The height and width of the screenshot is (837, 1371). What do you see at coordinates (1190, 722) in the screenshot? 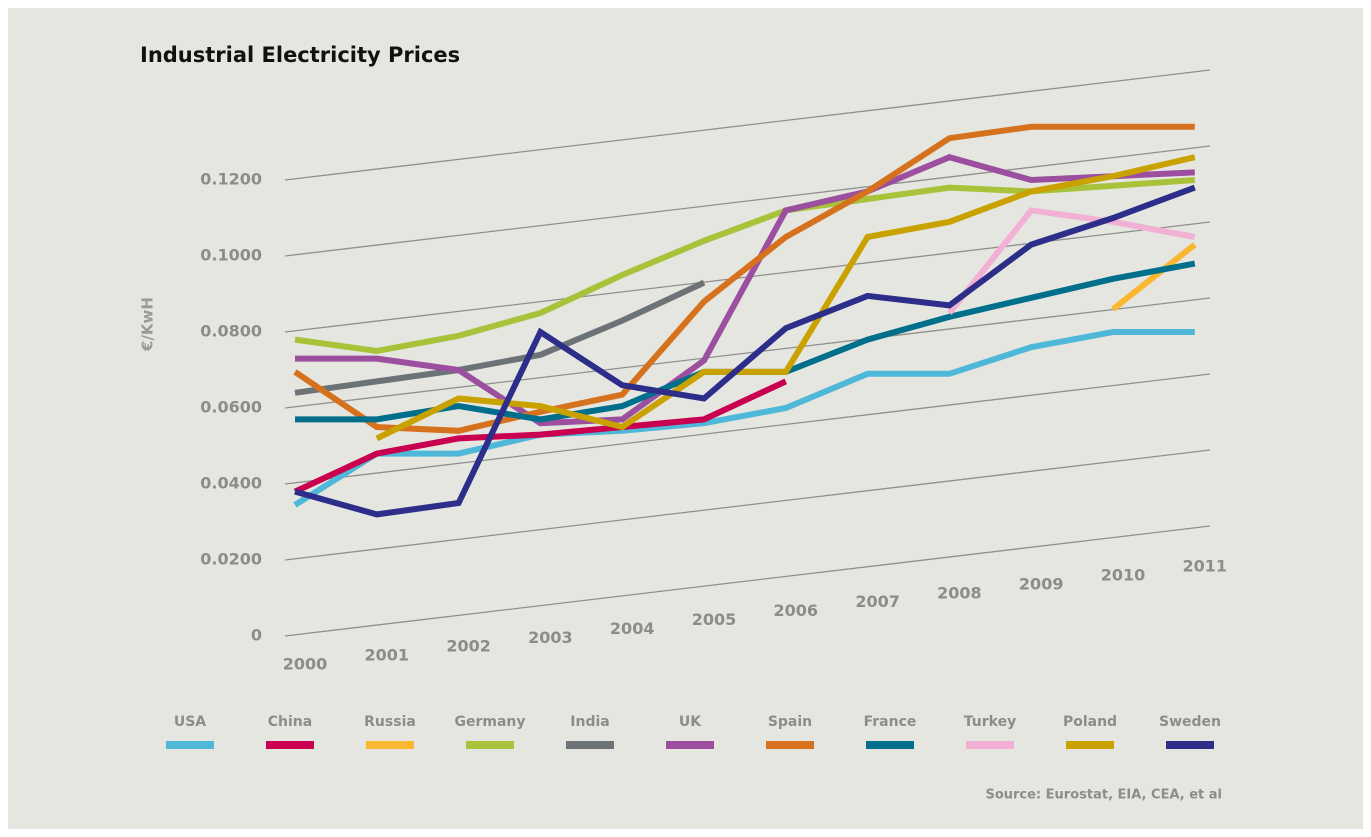
I see `legend-label: Sweden` at bounding box center [1190, 722].